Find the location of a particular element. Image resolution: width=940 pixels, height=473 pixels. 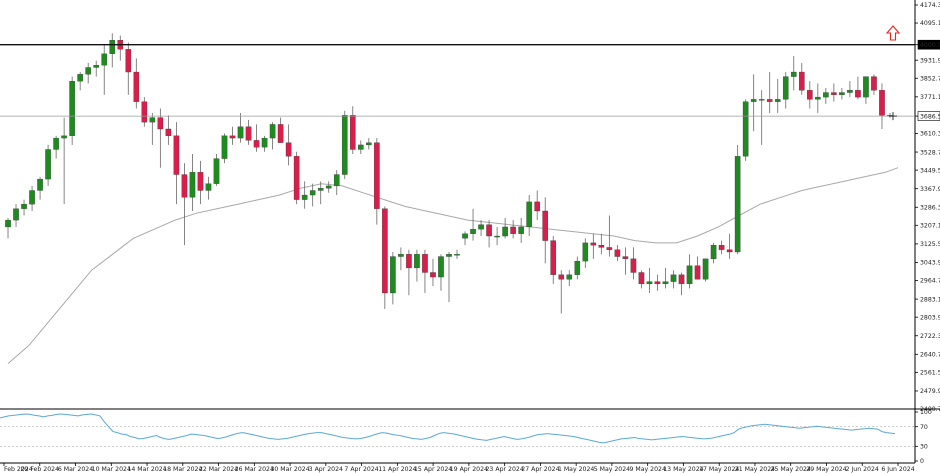

x-tick-label: 25 May 2024 is located at coordinates (791, 469).